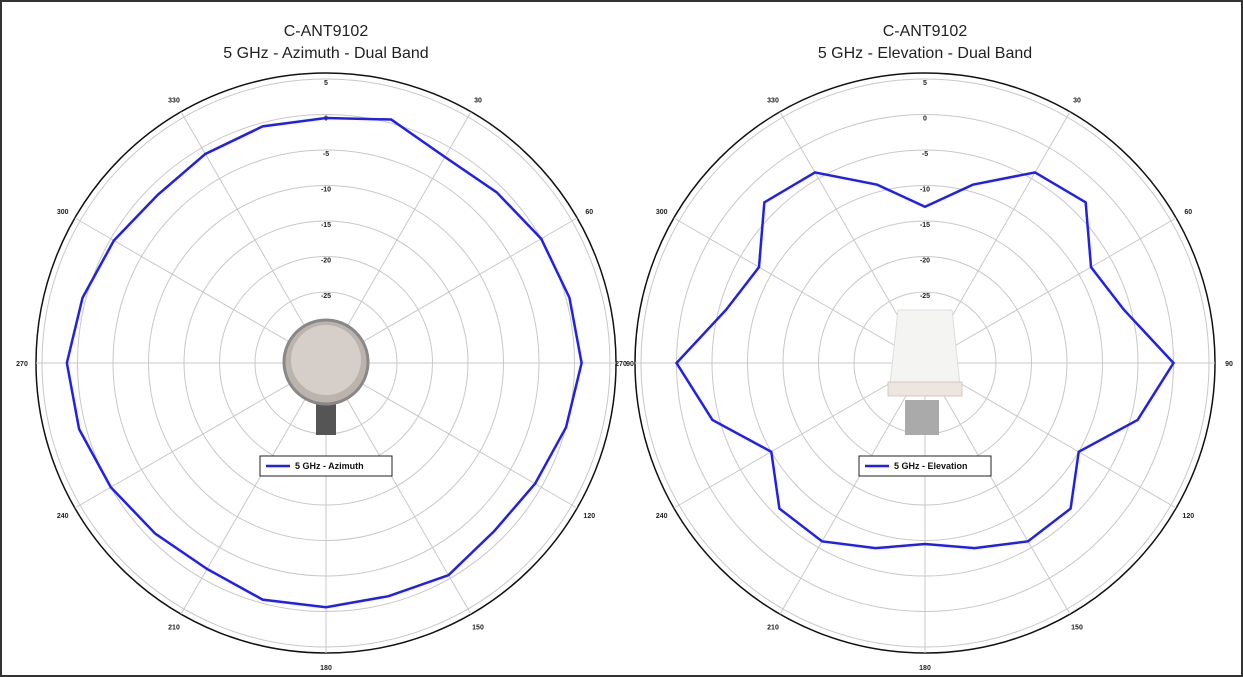 This screenshot has width=1243, height=677. I want to click on legend-label: 5 GHz - Elevation, so click(931, 466).